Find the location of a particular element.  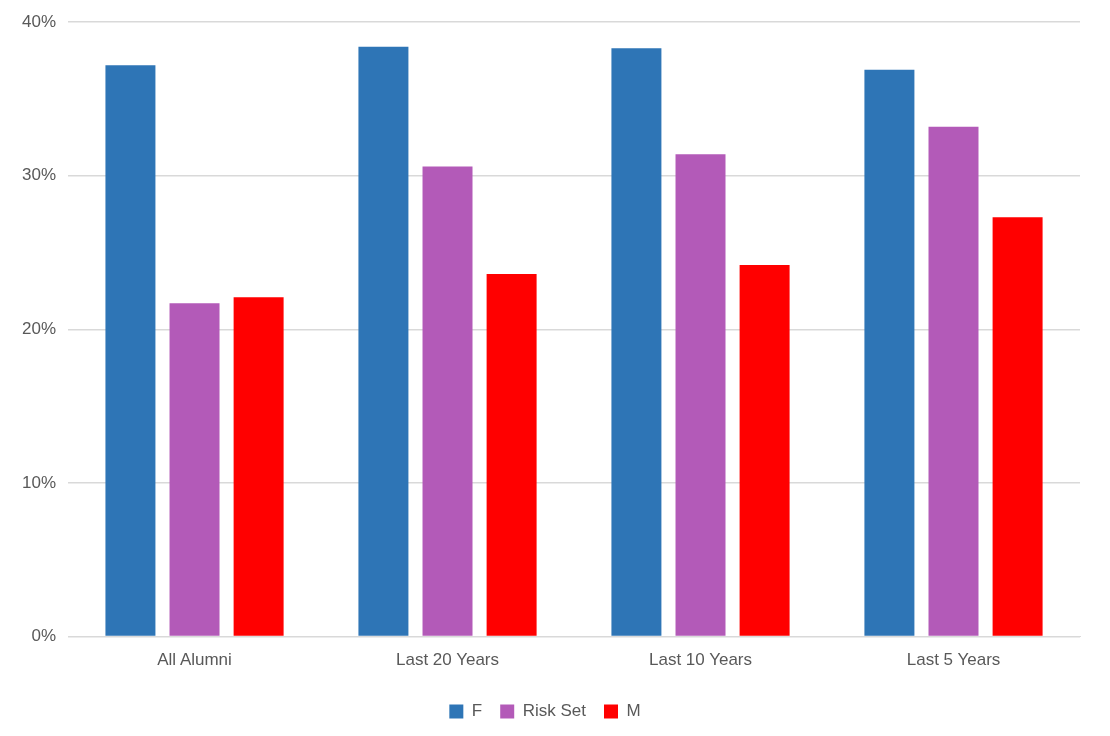

x-tick-label: Last 5 Years is located at coordinates (953, 660).